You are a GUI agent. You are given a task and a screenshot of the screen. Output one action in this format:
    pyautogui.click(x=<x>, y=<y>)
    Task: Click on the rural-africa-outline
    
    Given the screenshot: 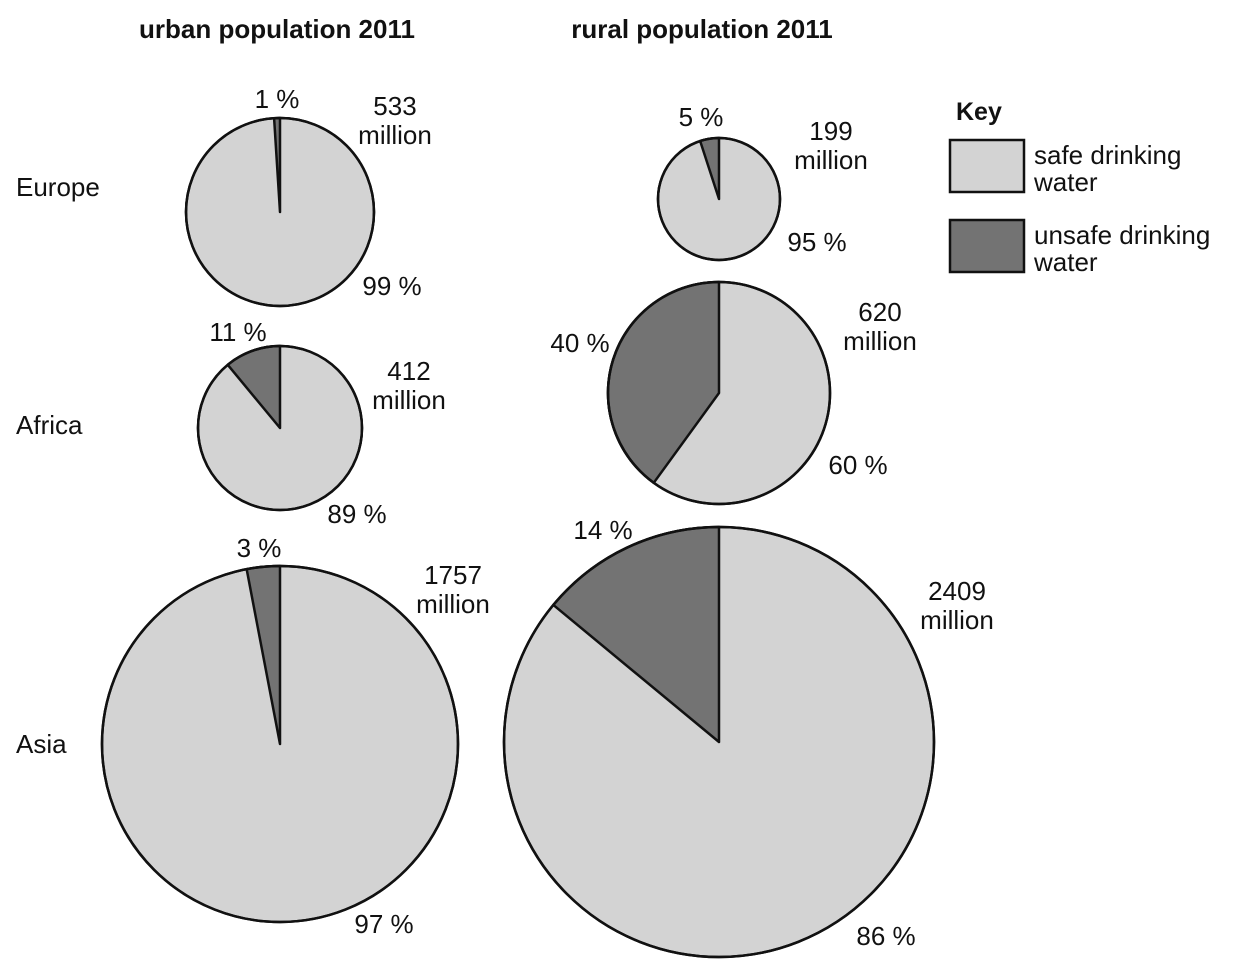 What is the action you would take?
    pyautogui.click(x=719, y=393)
    